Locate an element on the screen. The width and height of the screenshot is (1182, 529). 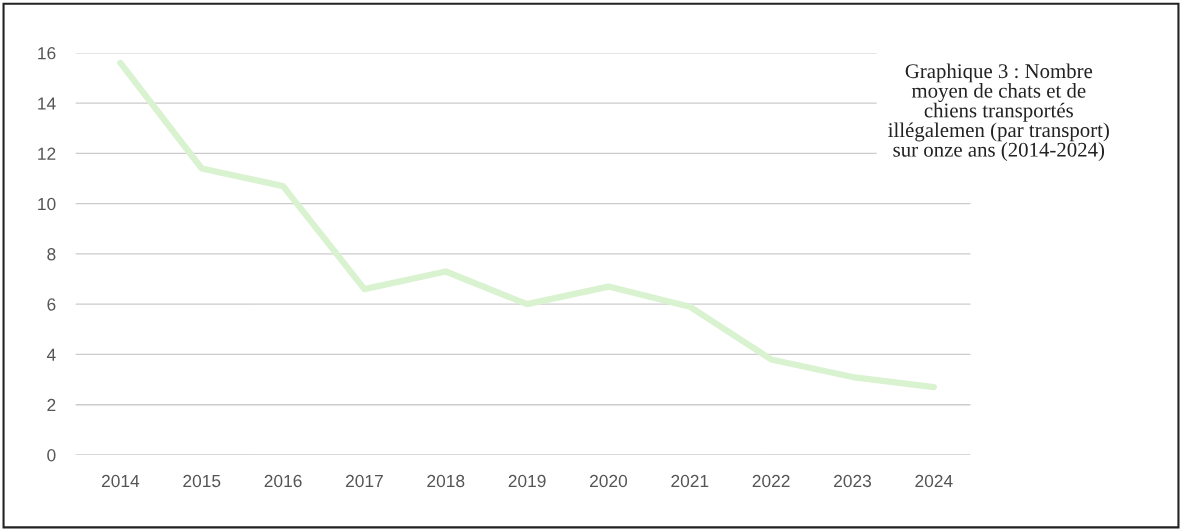
y-tick-label: 4 is located at coordinates (51, 354).